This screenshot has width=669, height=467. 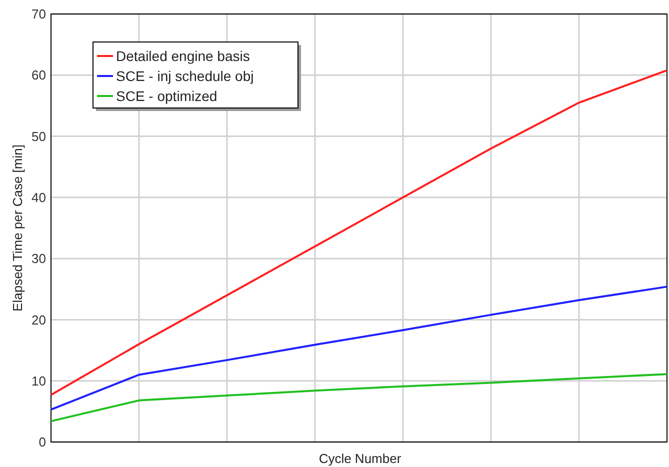 I want to click on line-series, so click(x=359, y=397).